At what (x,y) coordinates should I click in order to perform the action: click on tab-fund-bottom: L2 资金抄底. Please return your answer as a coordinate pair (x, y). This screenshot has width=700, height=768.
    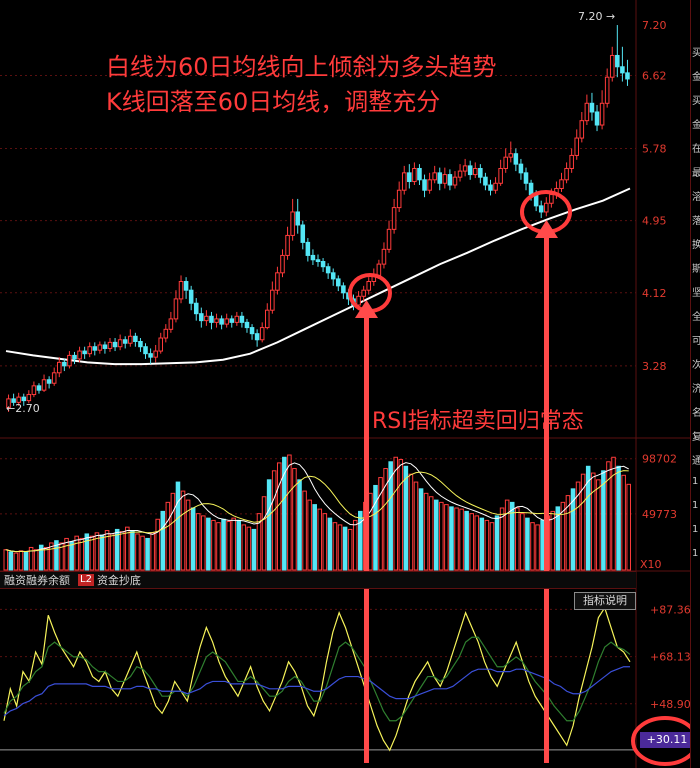
    Looking at the image, I should click on (109, 580).